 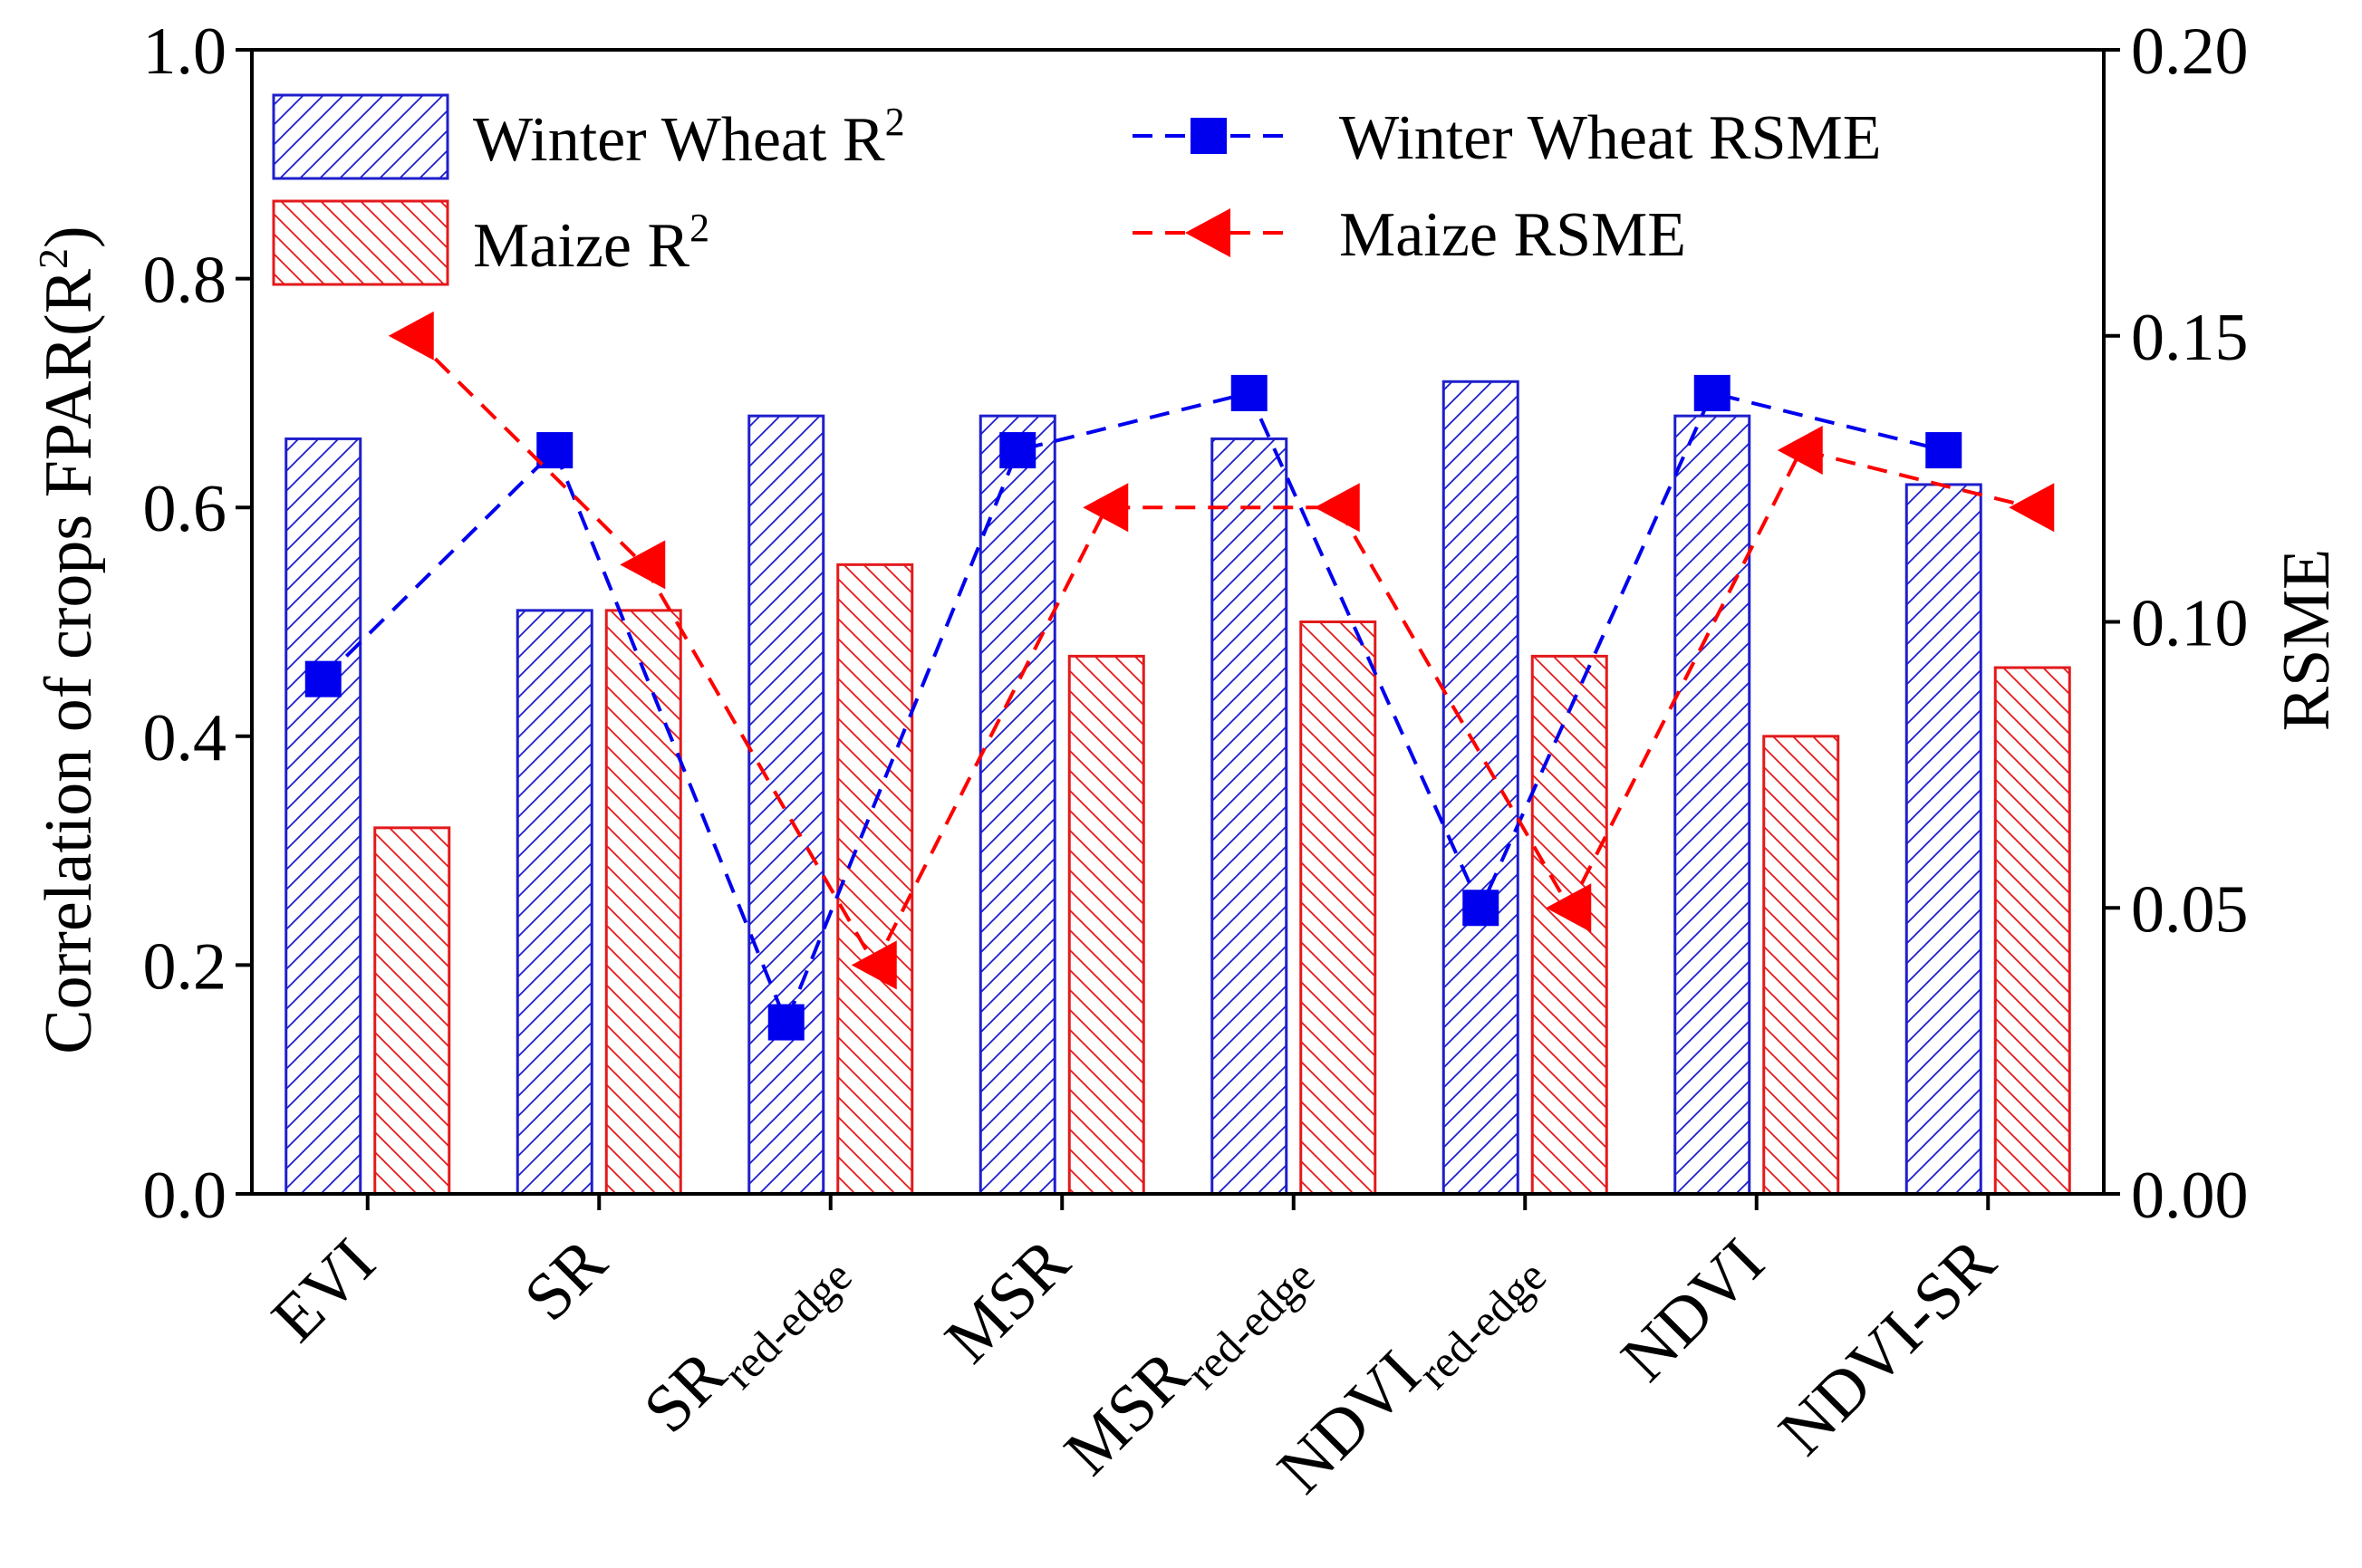 I want to click on left-axis-title: Correlation of crops FPAR(R2), so click(x=68, y=639).